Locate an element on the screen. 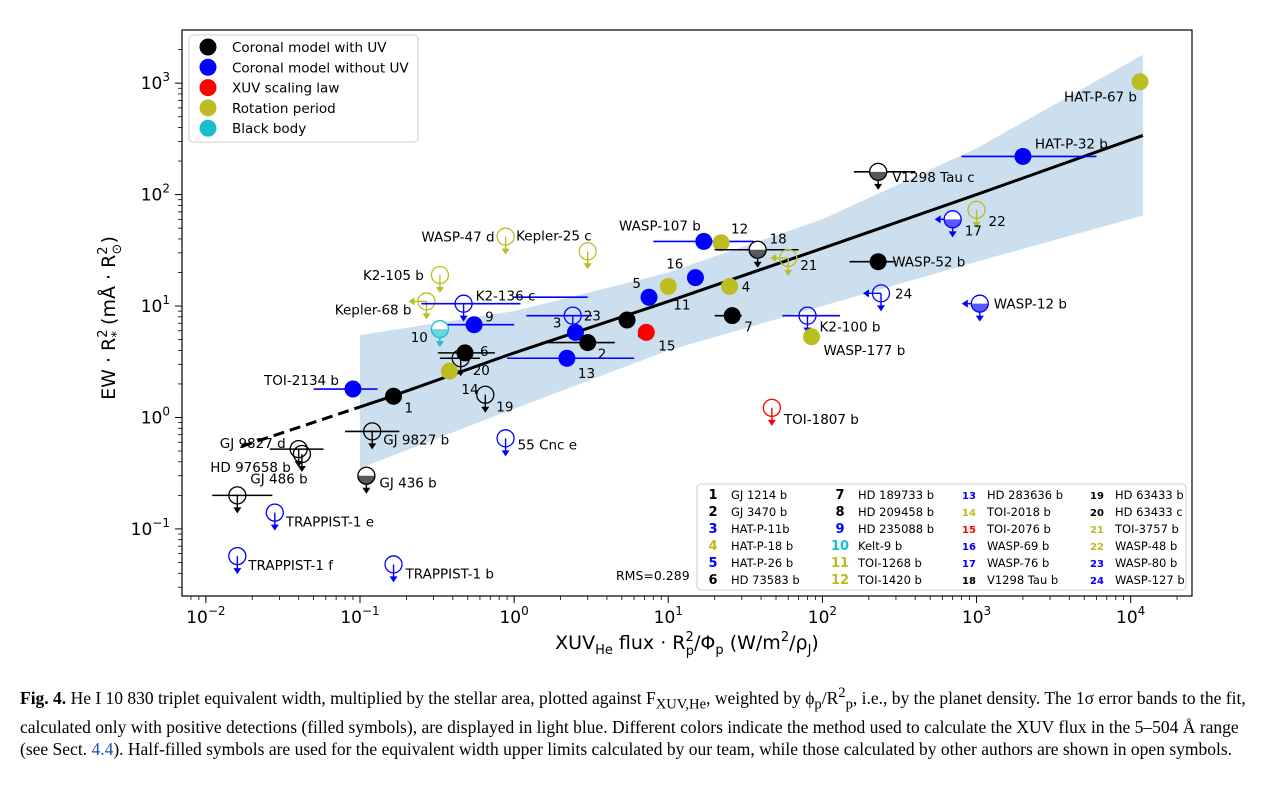 This screenshot has width=1280, height=794. point-label: 21 is located at coordinates (808, 266).